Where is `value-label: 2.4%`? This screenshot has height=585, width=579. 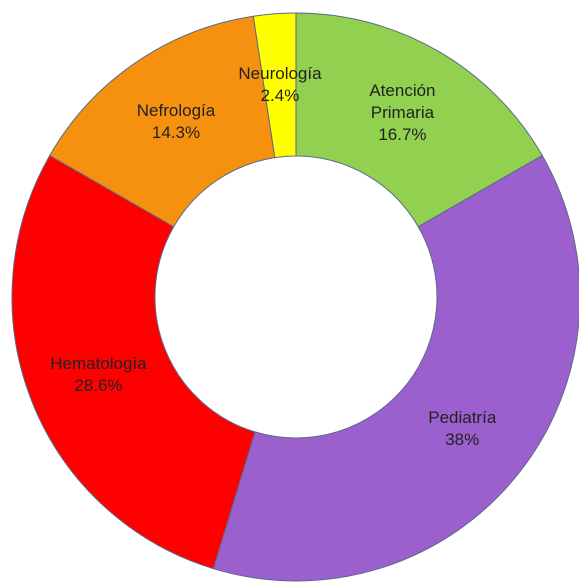
value-label: 2.4% is located at coordinates (280, 96).